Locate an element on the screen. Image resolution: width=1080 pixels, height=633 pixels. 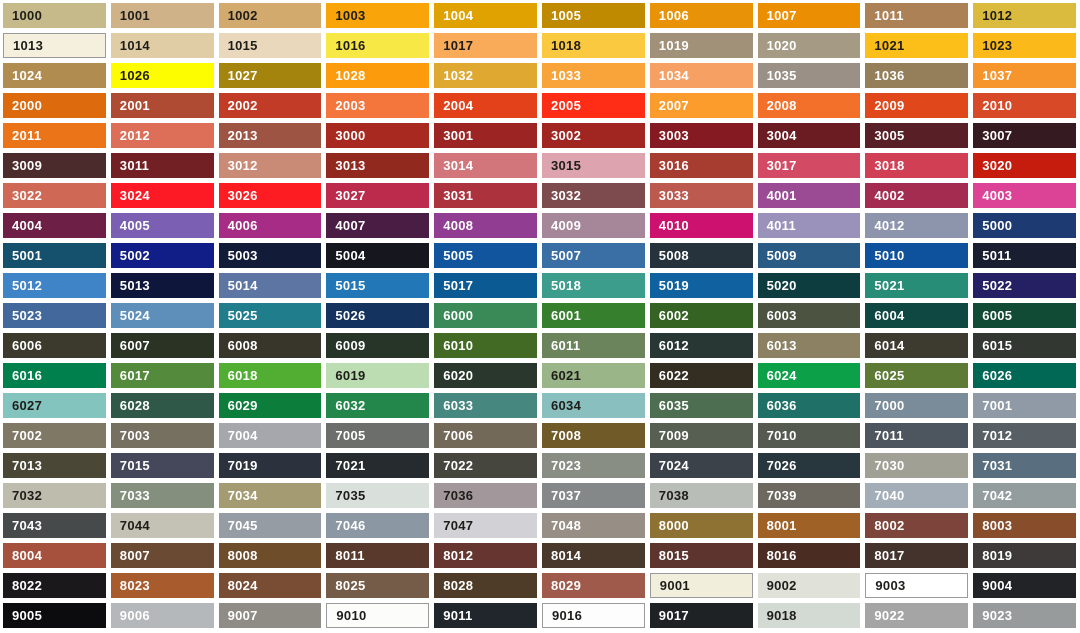
color-swatch-7030: 7030 is located at coordinates (917, 465).